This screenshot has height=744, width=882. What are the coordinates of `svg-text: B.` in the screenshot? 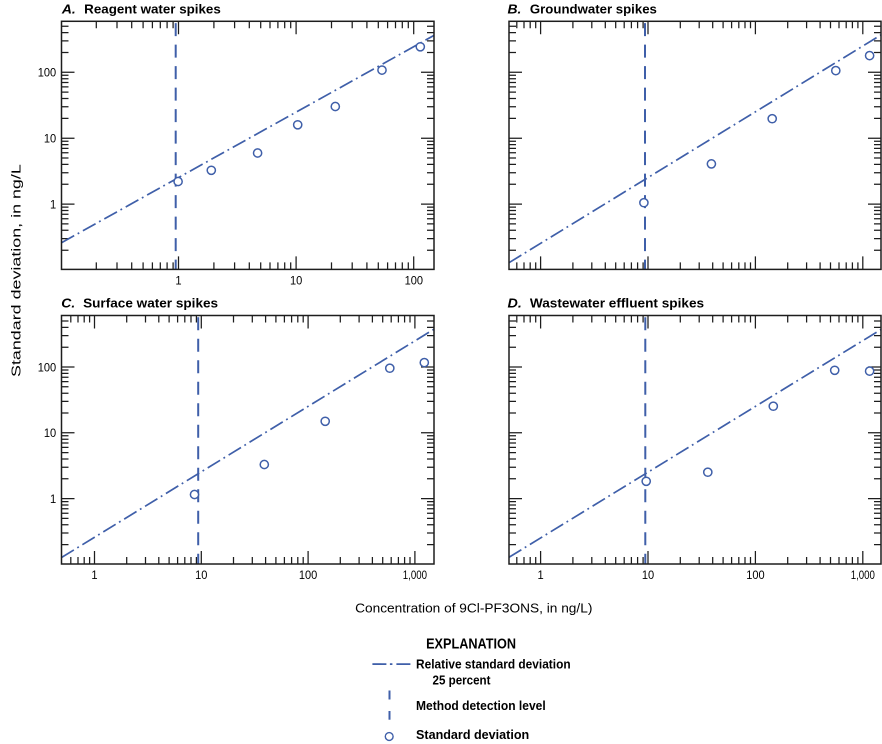 It's located at (515, 8).